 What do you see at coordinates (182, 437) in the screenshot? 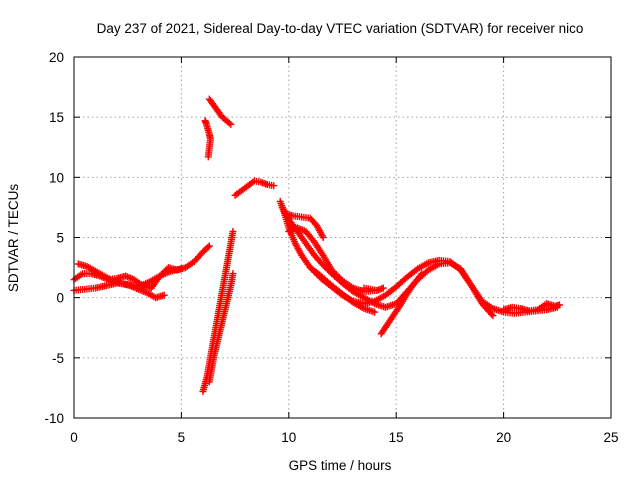
I see `x-tick-label: 5` at bounding box center [182, 437].